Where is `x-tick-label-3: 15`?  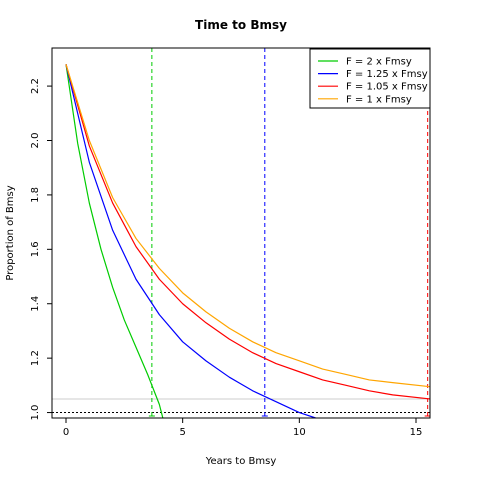
x-tick-label-3: 15 is located at coordinates (416, 432).